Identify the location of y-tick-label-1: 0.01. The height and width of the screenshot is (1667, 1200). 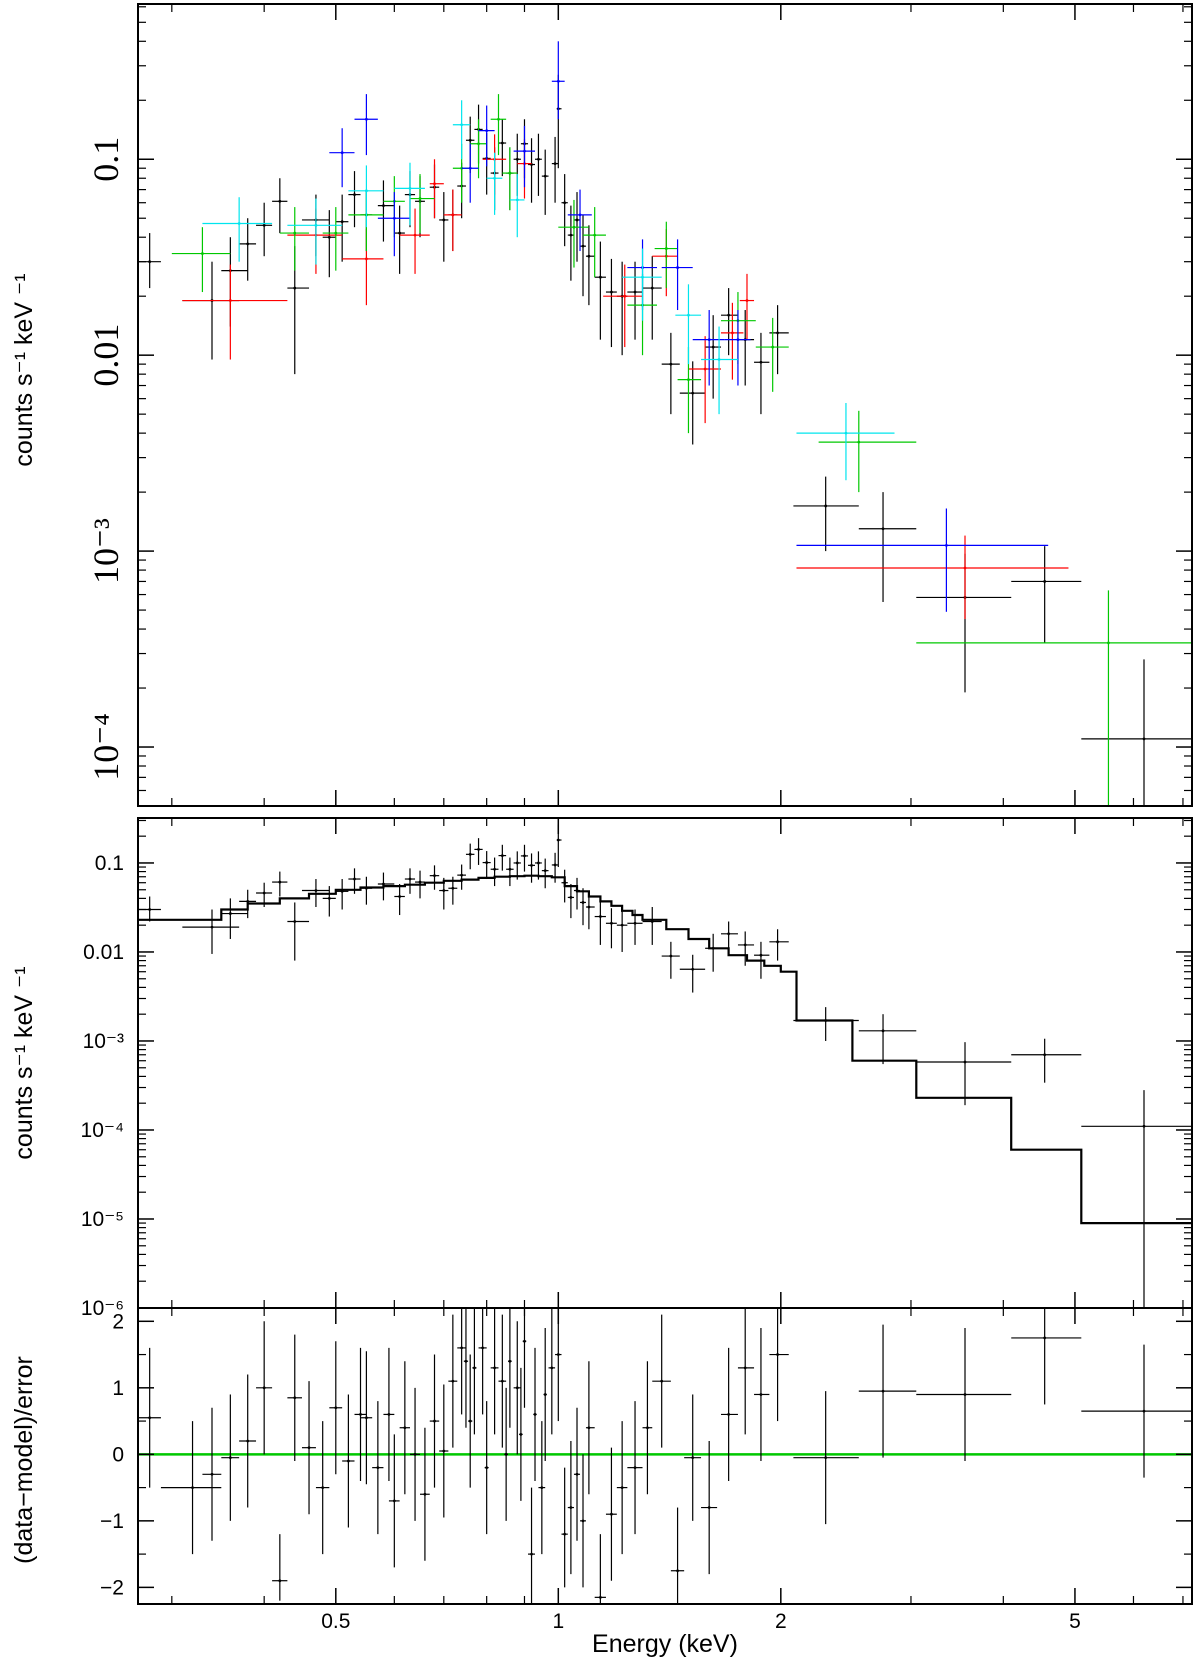
(103, 952).